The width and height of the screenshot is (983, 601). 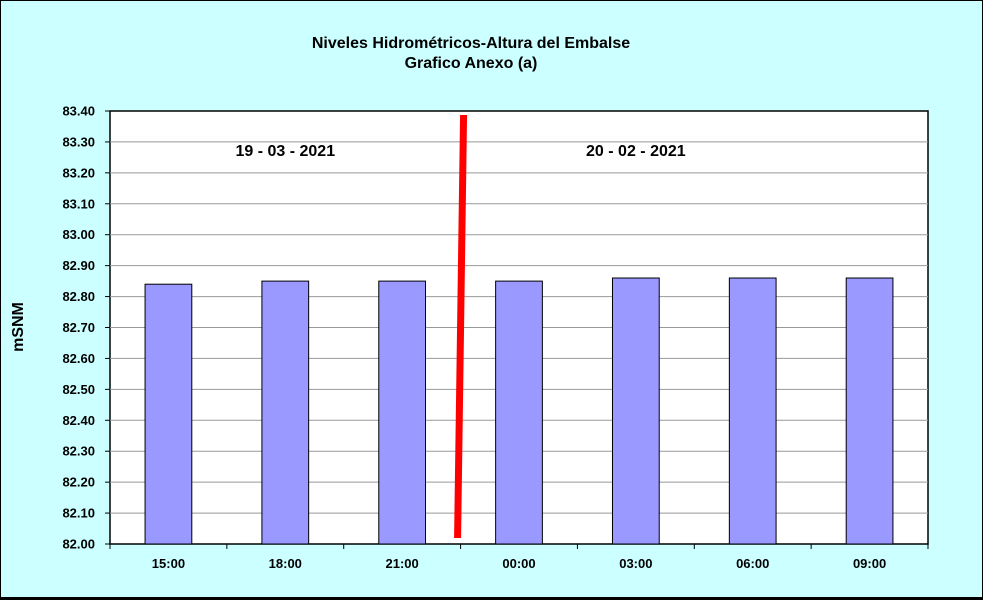 What do you see at coordinates (78, 296) in the screenshot?
I see `y-tick-label: 82.80` at bounding box center [78, 296].